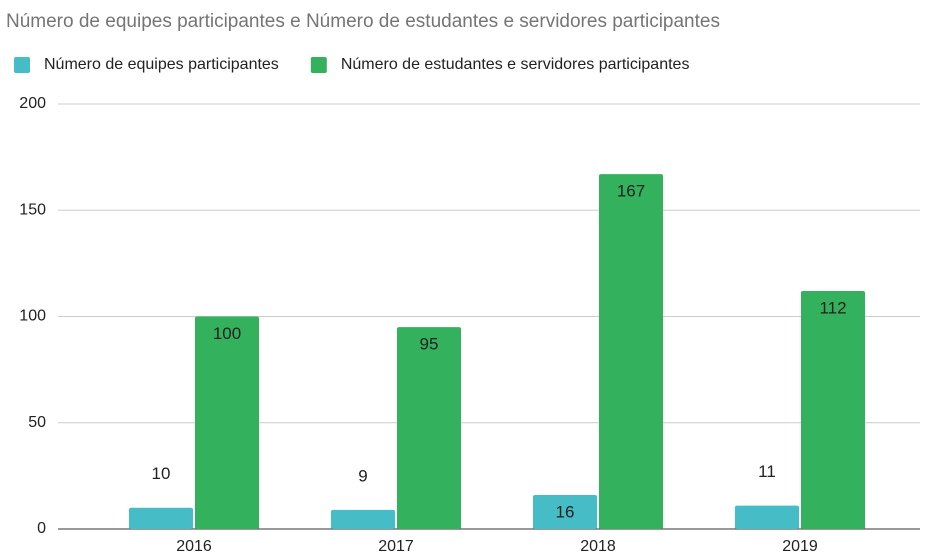 This screenshot has width=931, height=556. I want to click on data-label: 167, so click(631, 191).